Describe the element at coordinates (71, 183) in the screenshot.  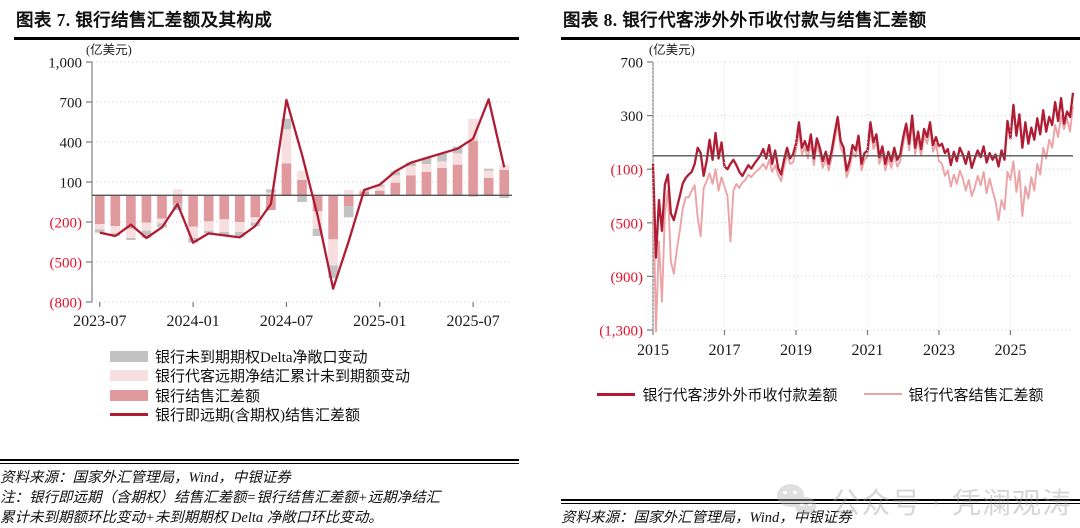
I see `y-axis-tick: 100` at that location.